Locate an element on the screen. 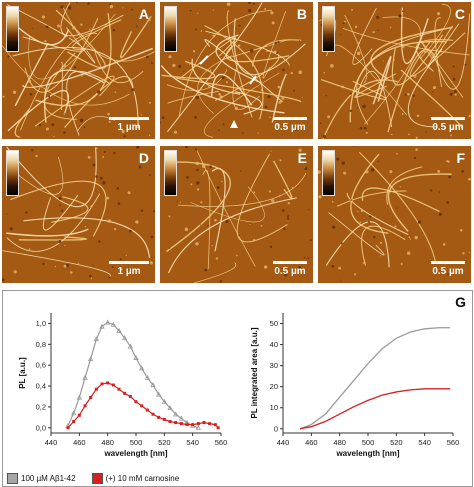  legend-swatch-abeta is located at coordinates (12, 478).